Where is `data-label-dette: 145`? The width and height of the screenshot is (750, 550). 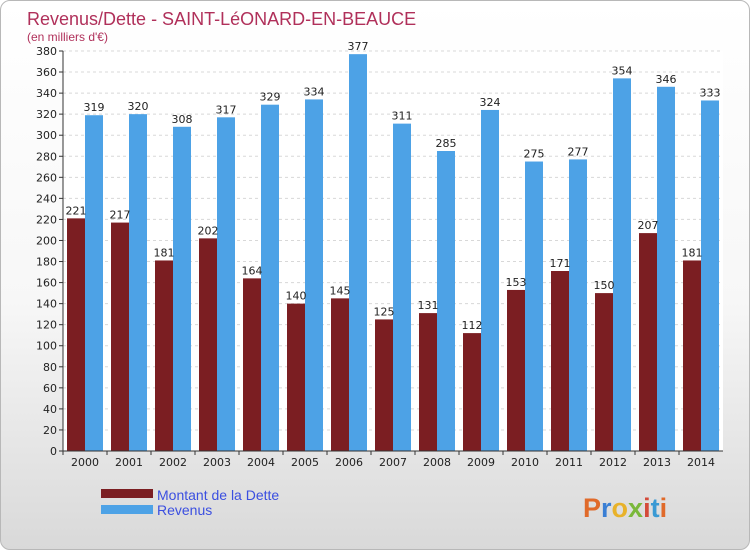
data-label-dette: 145 is located at coordinates (340, 290).